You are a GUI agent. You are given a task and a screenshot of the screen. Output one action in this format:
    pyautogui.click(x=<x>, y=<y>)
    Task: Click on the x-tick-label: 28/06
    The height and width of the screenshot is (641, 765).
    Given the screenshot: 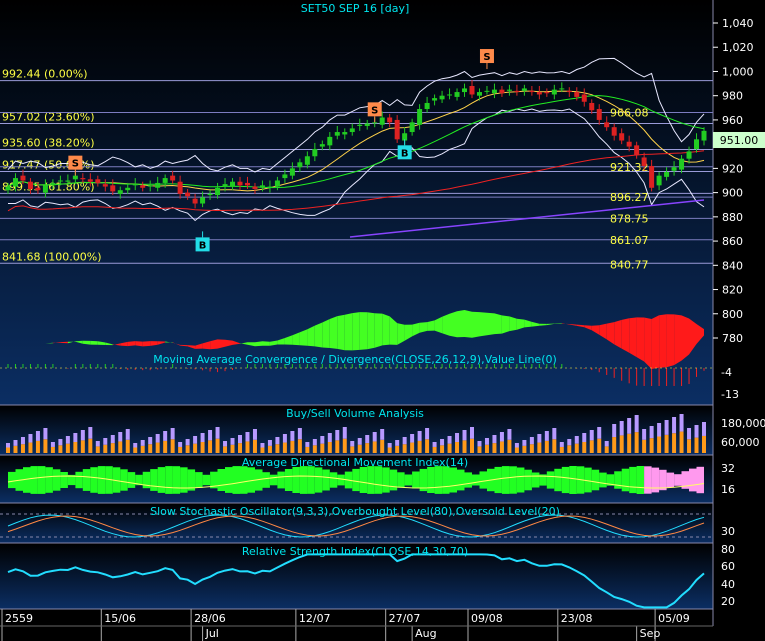 What is the action you would take?
    pyautogui.click(x=210, y=618)
    